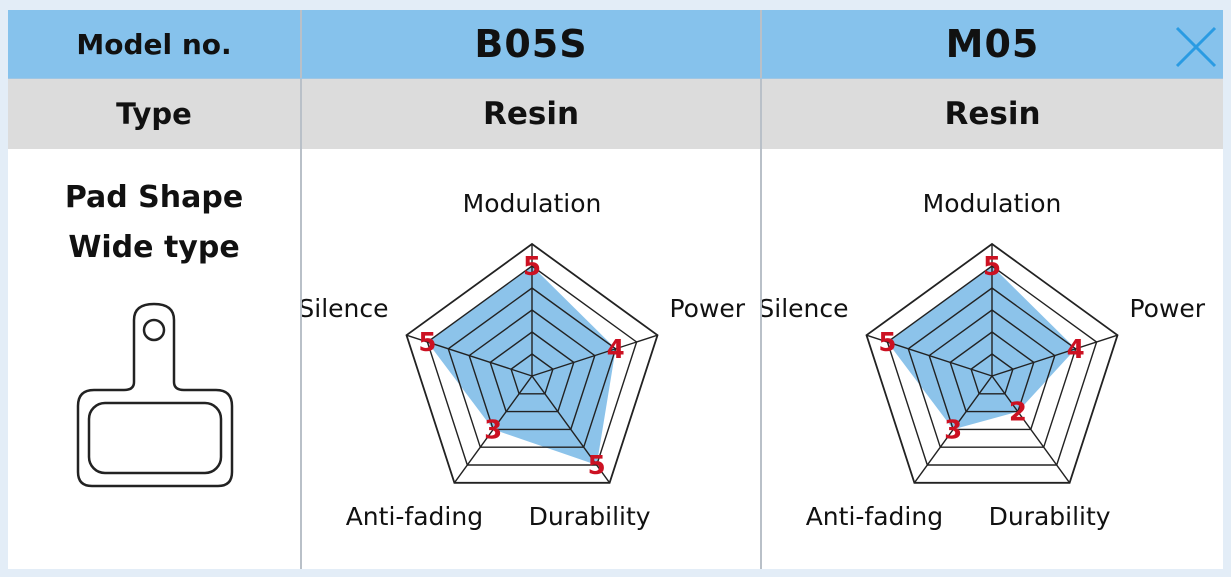  I want to click on type-header-cell: Type, so click(154, 114).